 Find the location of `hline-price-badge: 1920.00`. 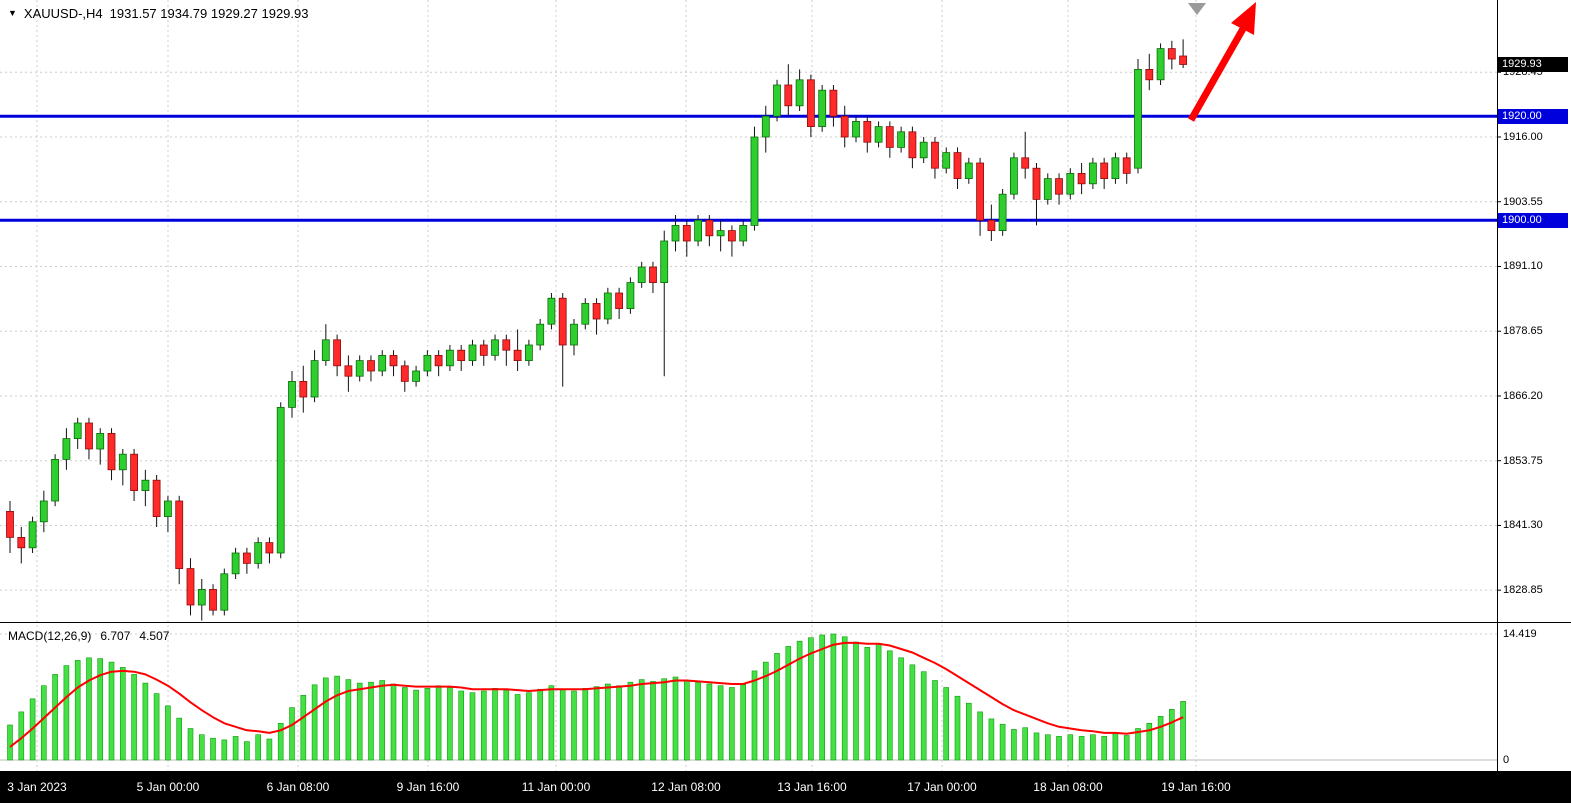

hline-price-badge: 1920.00 is located at coordinates (1533, 116).